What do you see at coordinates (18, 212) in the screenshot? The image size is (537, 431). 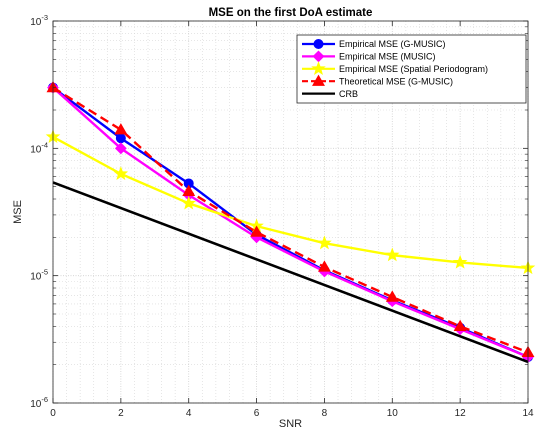 I see `y-axis-label: MSE` at bounding box center [18, 212].